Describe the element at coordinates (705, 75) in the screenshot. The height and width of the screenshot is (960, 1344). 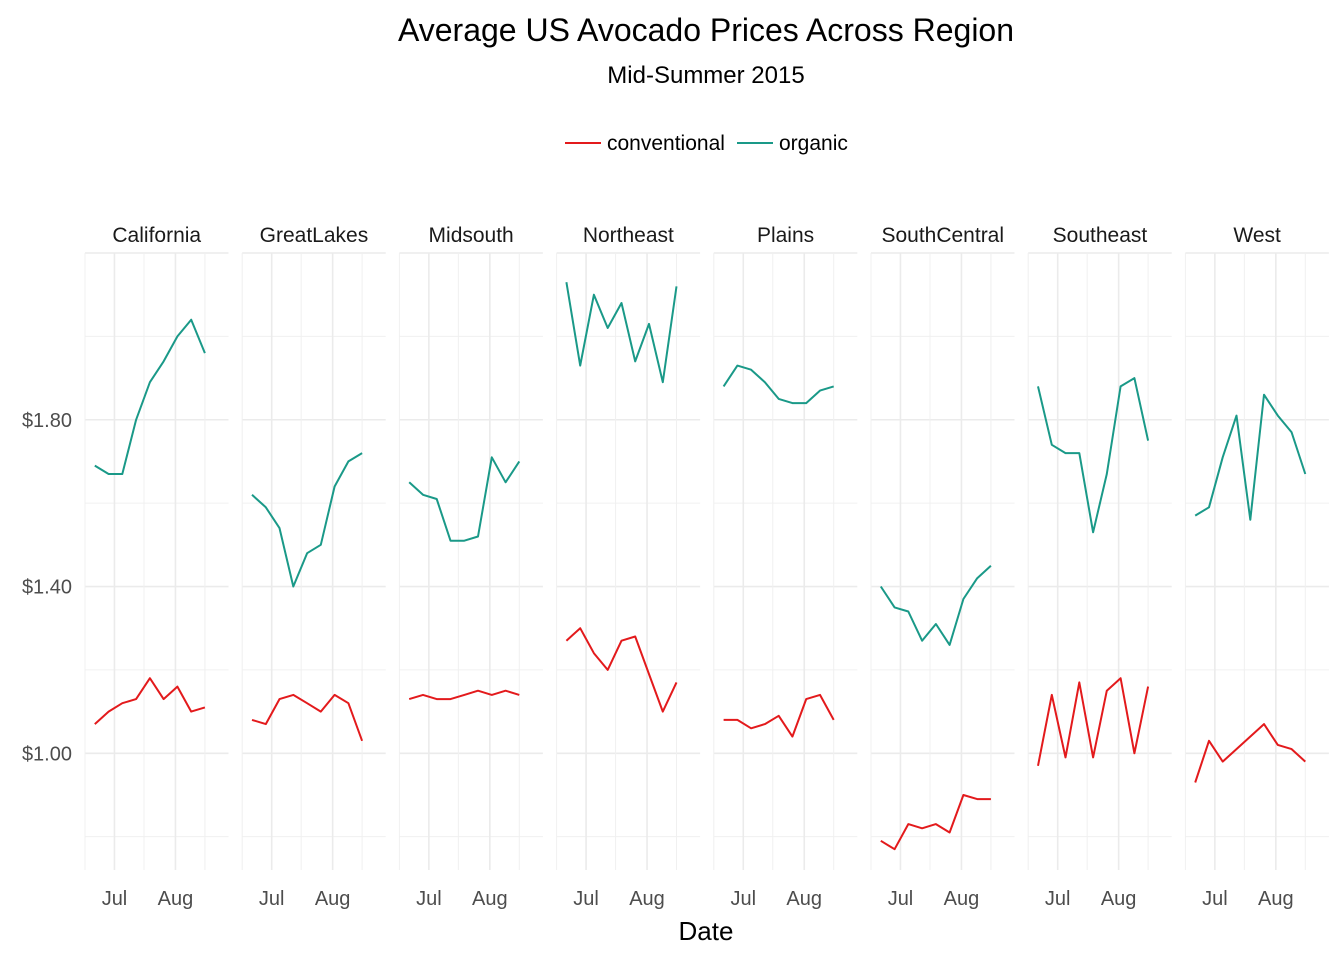
I see `chart-subtitle: Mid-Summer 2015` at that location.